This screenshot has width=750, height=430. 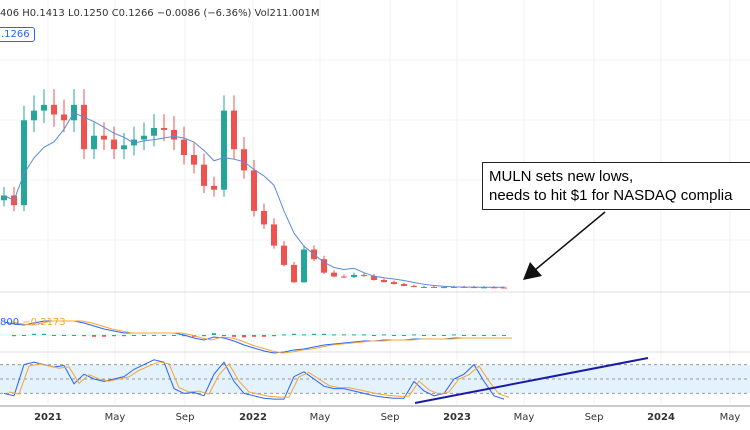 What do you see at coordinates (259, 379) in the screenshot?
I see `stoch-d-line` at bounding box center [259, 379].